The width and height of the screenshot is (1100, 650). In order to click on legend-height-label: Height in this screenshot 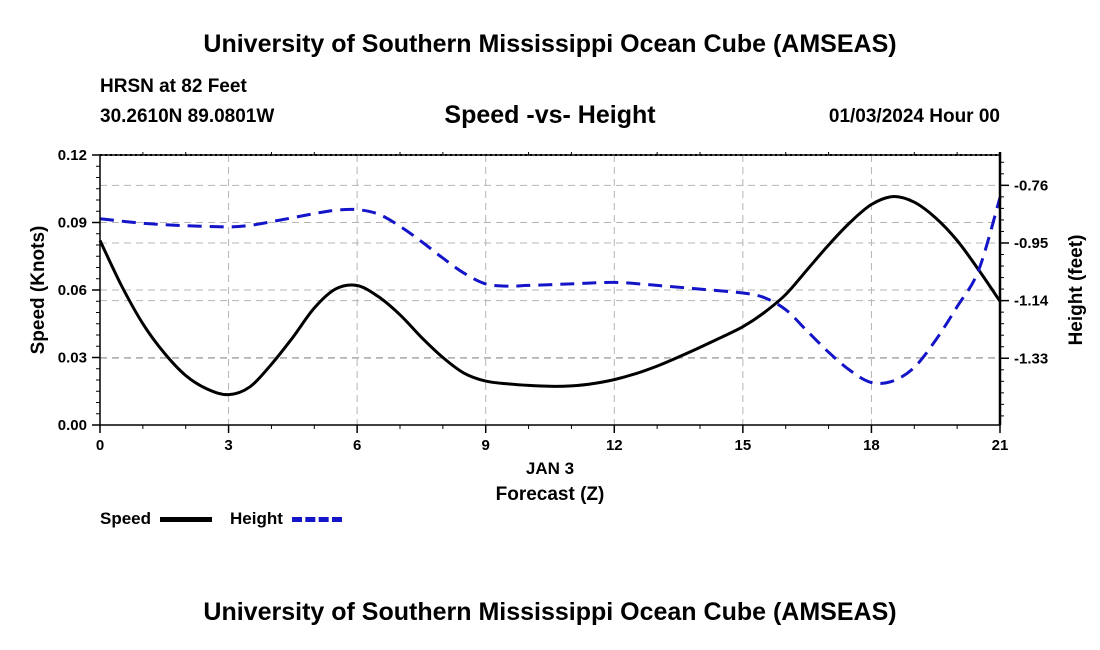, I will do `click(256, 518)`.